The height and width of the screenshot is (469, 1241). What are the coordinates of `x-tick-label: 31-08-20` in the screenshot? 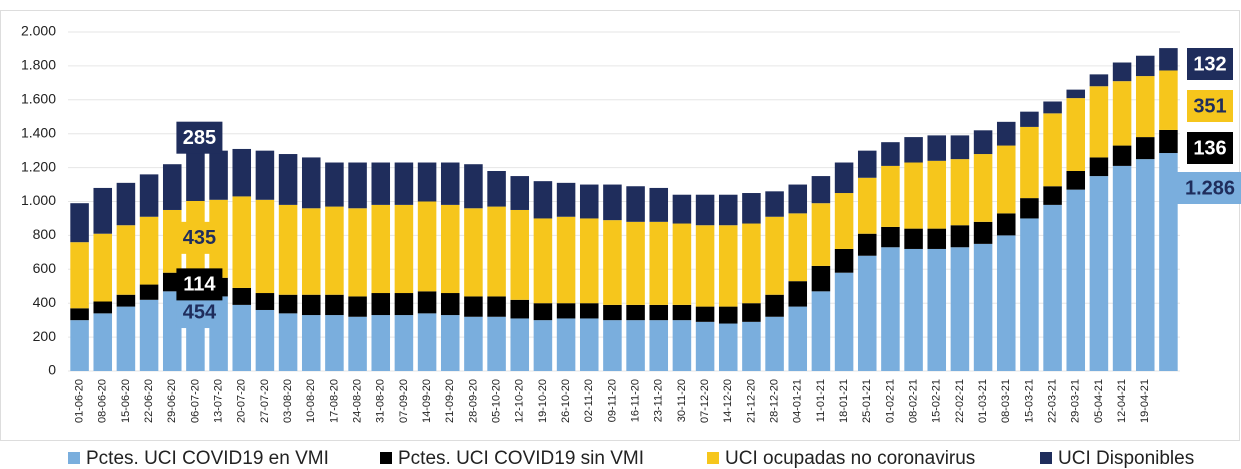 It's located at (381, 401).